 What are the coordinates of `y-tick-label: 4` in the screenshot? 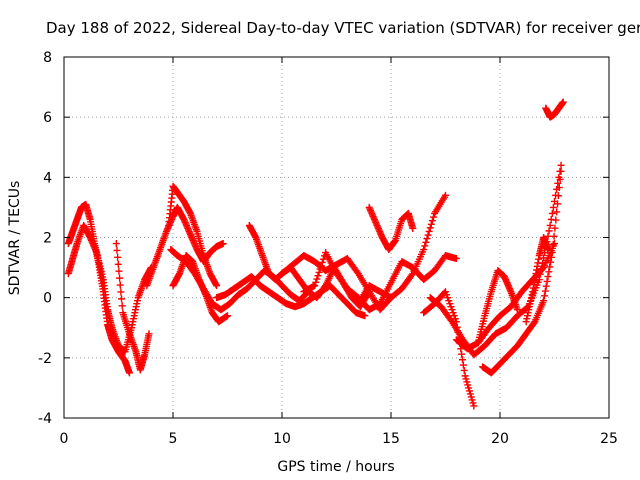 It's located at (47, 178).